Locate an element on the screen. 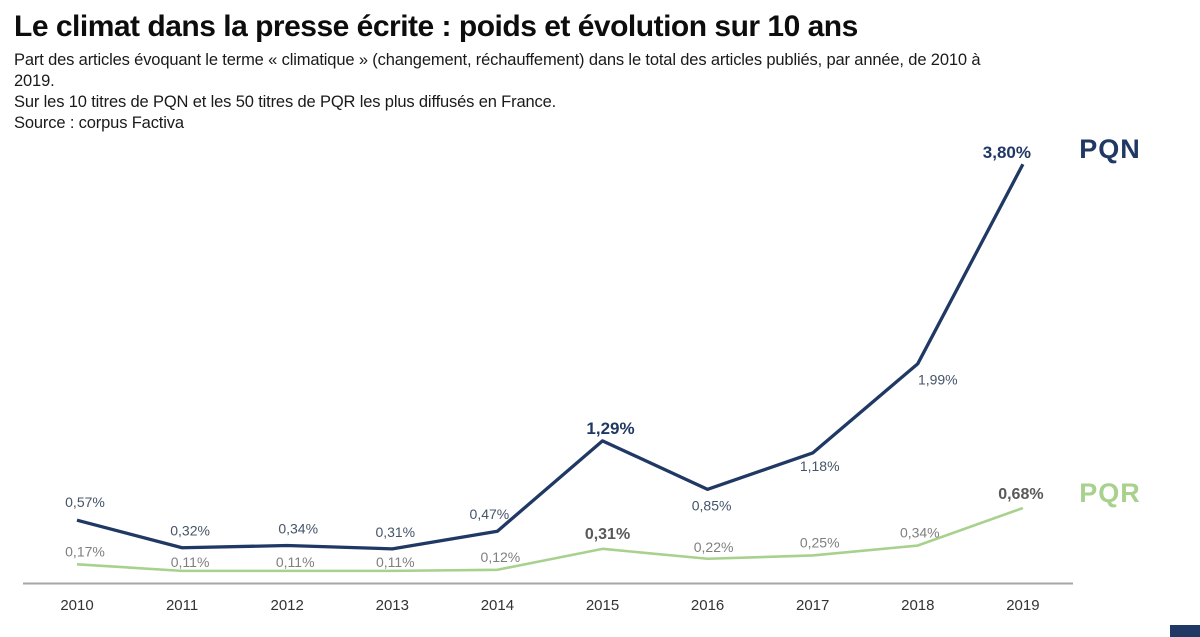  pqr-data-label: 0,31% is located at coordinates (607, 534).